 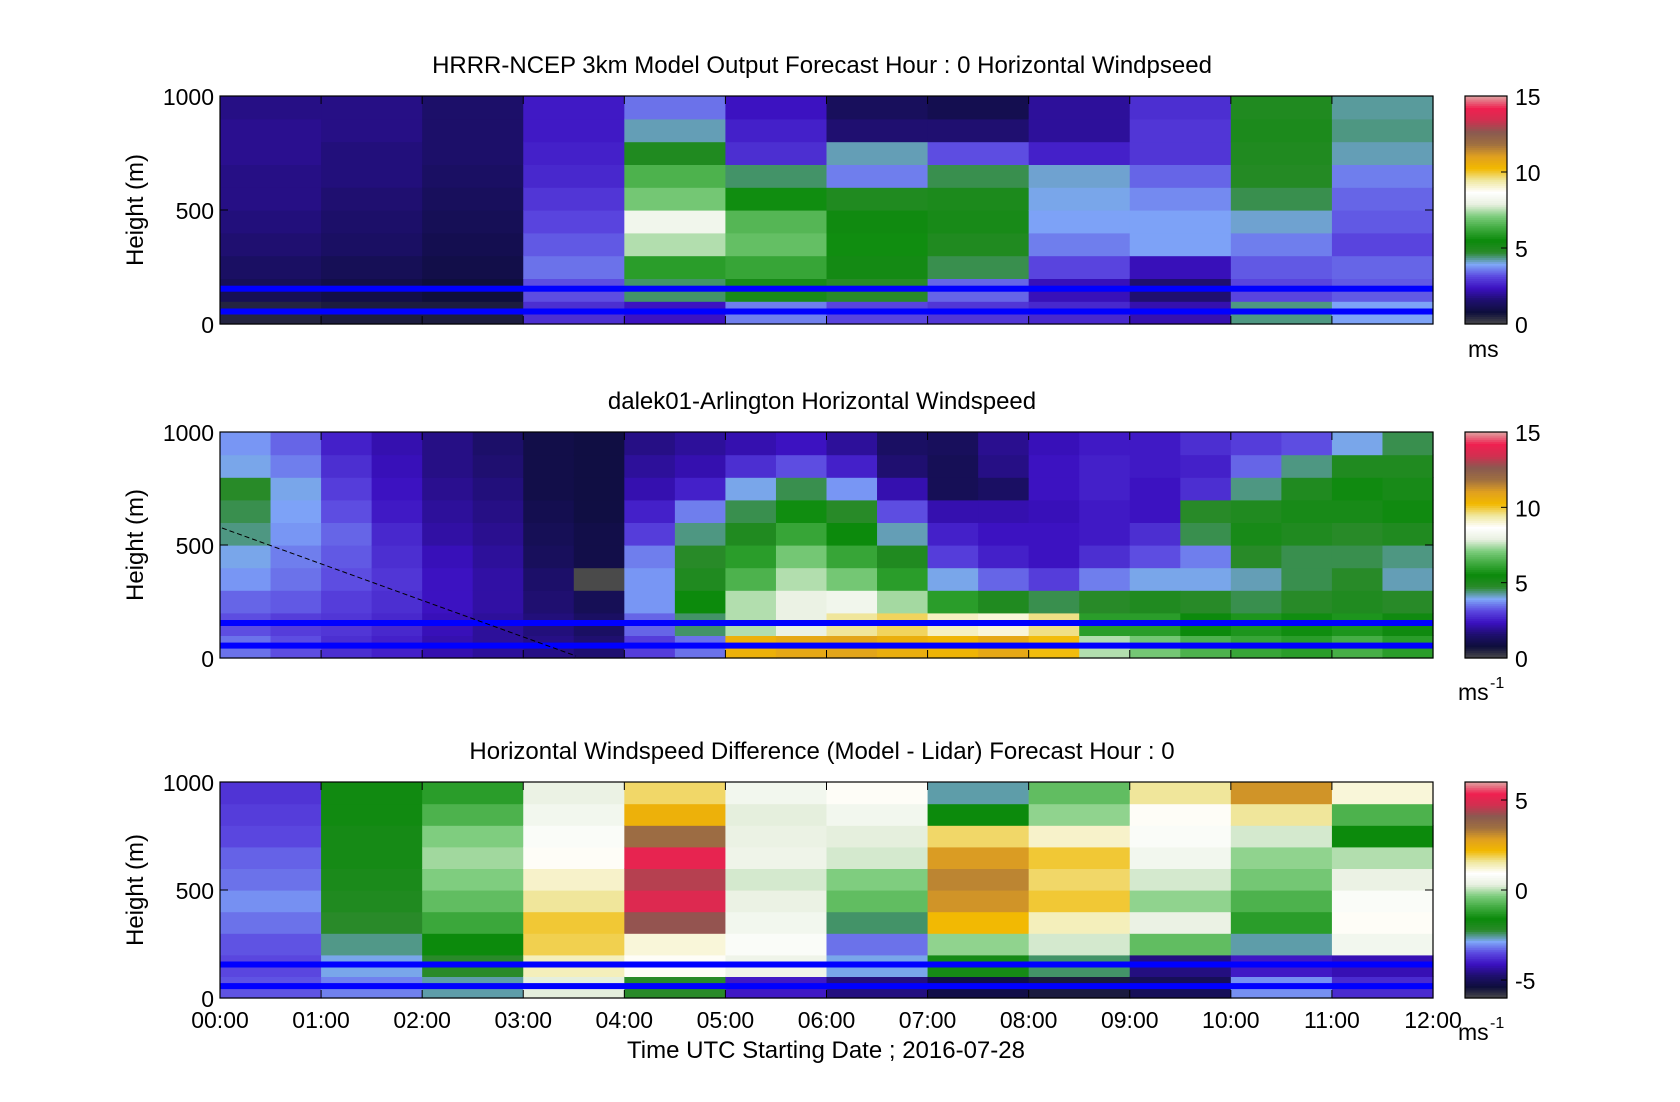 What do you see at coordinates (1521, 325) in the screenshot?
I see `colorbar-tick-label: 0` at bounding box center [1521, 325].